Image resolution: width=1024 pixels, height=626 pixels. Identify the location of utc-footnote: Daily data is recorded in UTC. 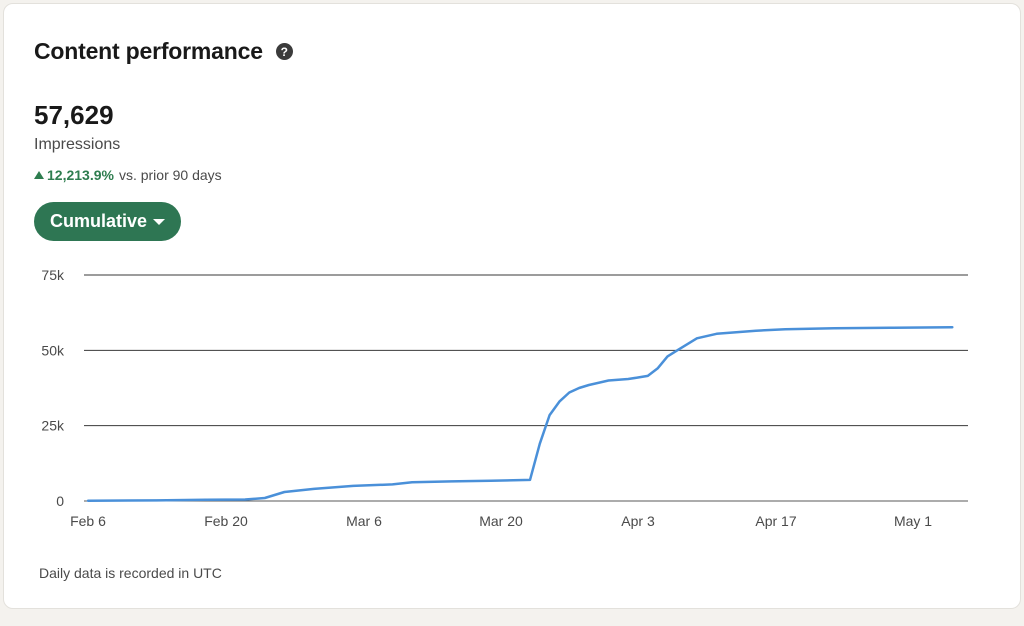
(130, 573).